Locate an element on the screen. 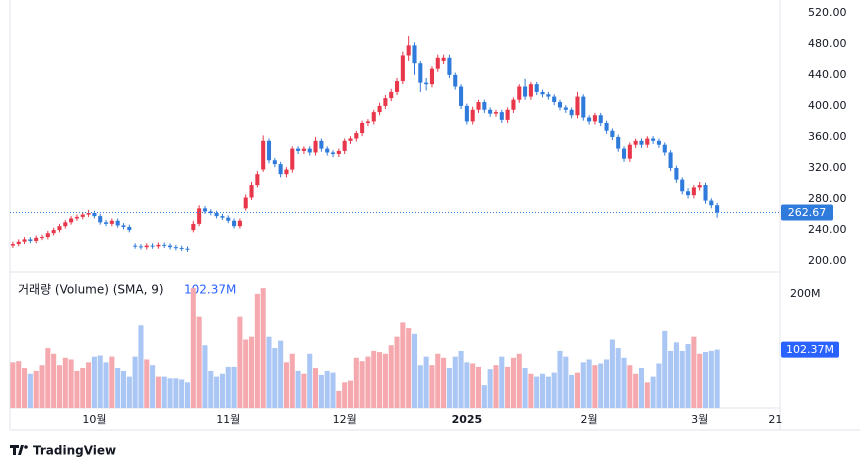  x-tick-label: 10월 is located at coordinates (94, 419).